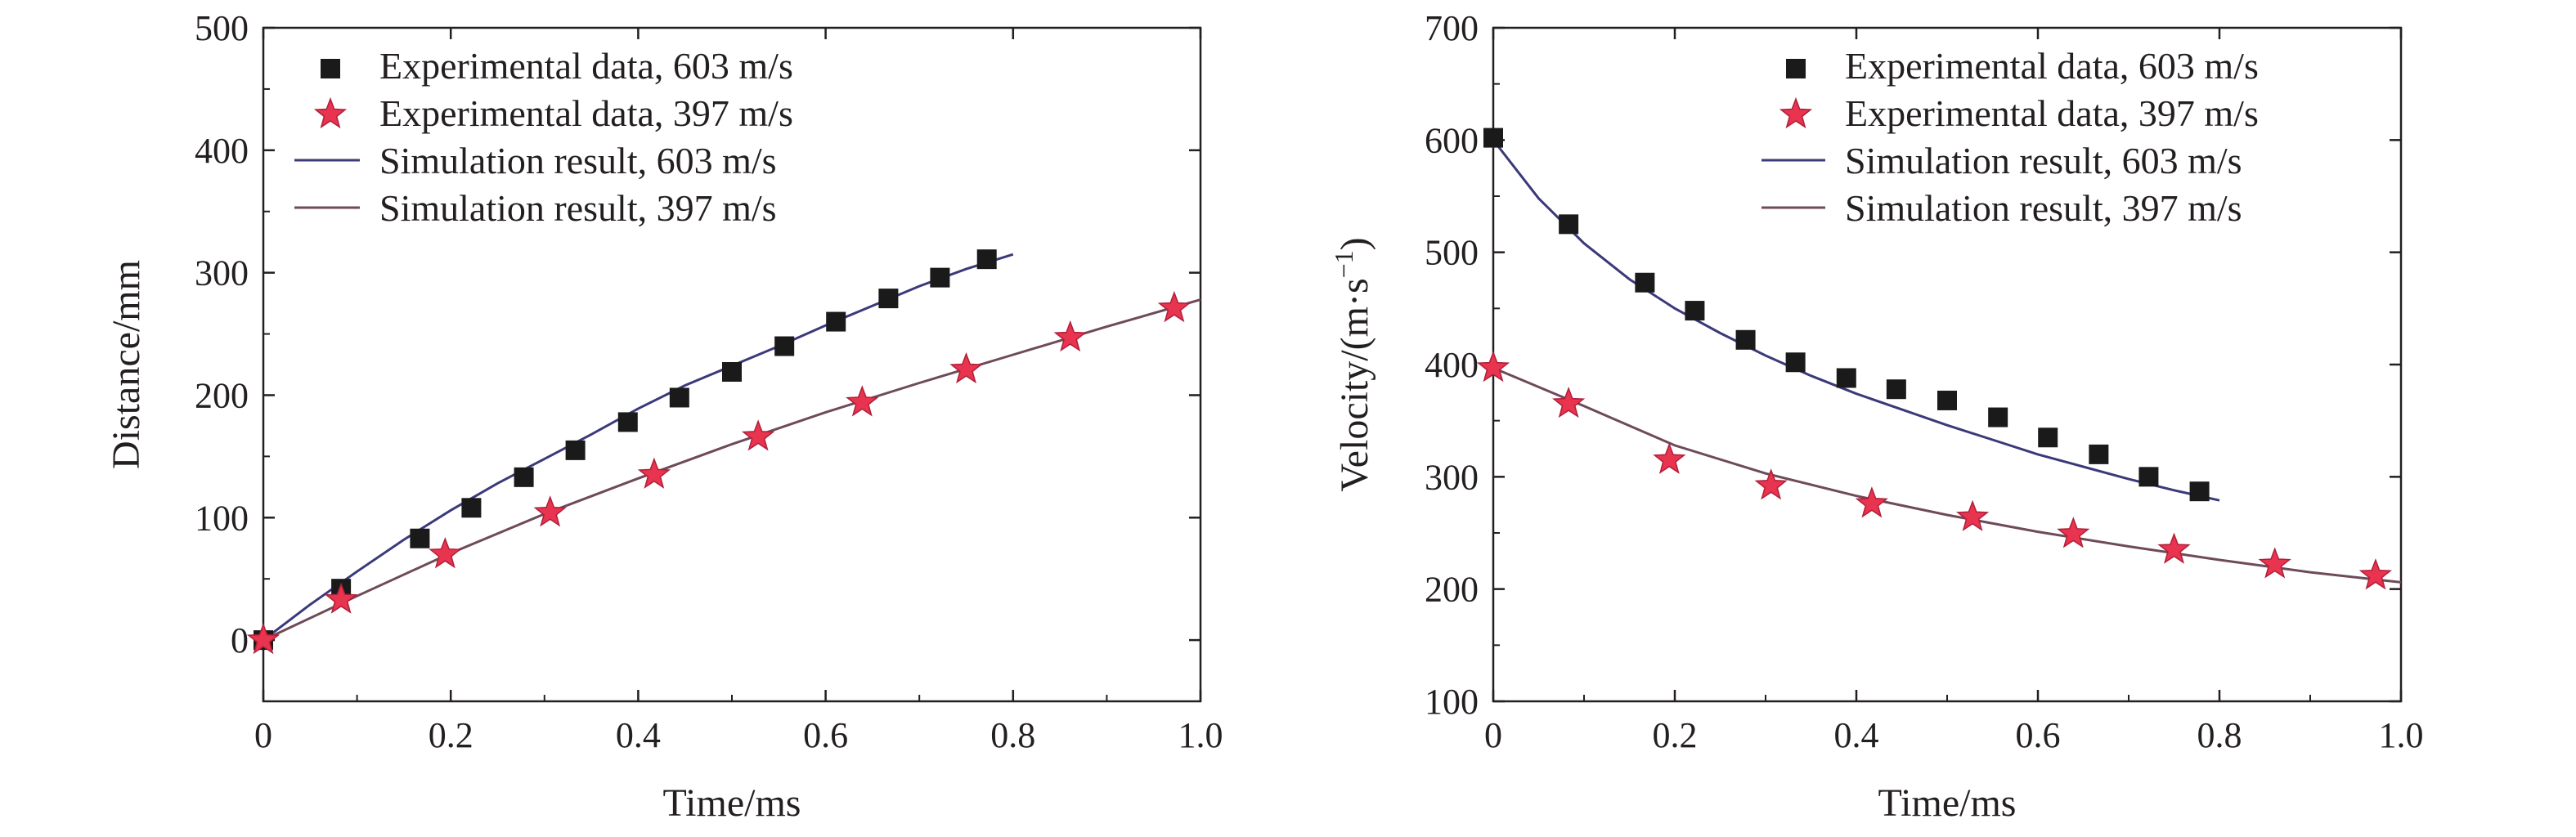 Image resolution: width=2576 pixels, height=837 pixels. I want to click on y-tick-label: 600, so click(1452, 140).